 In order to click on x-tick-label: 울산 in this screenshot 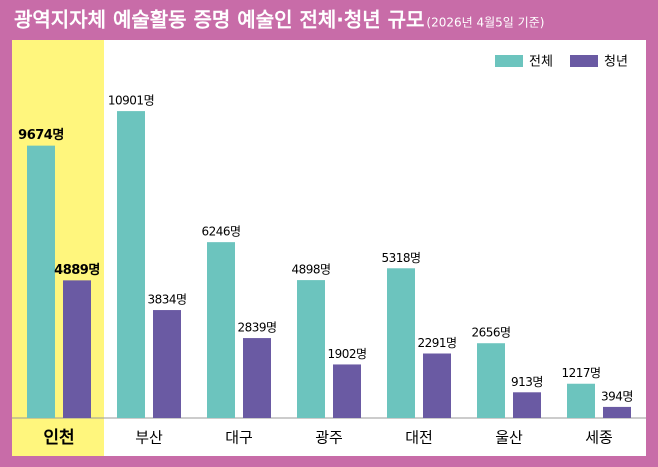, I will do `click(509, 438)`.